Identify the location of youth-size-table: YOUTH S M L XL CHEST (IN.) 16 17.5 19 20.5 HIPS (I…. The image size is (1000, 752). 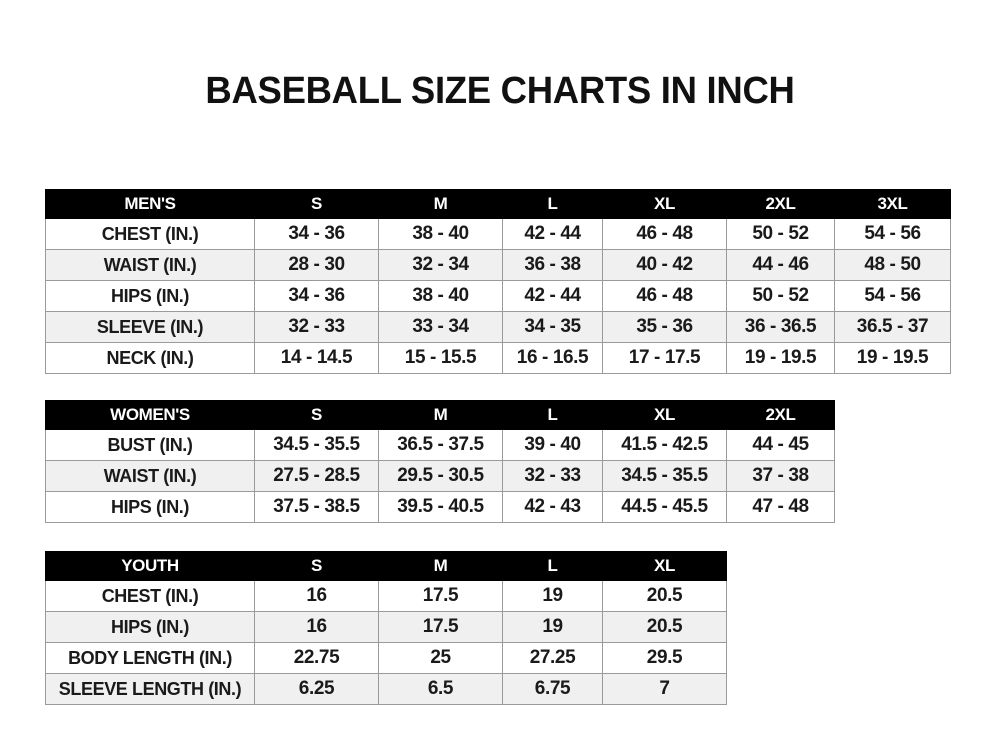
(386, 628).